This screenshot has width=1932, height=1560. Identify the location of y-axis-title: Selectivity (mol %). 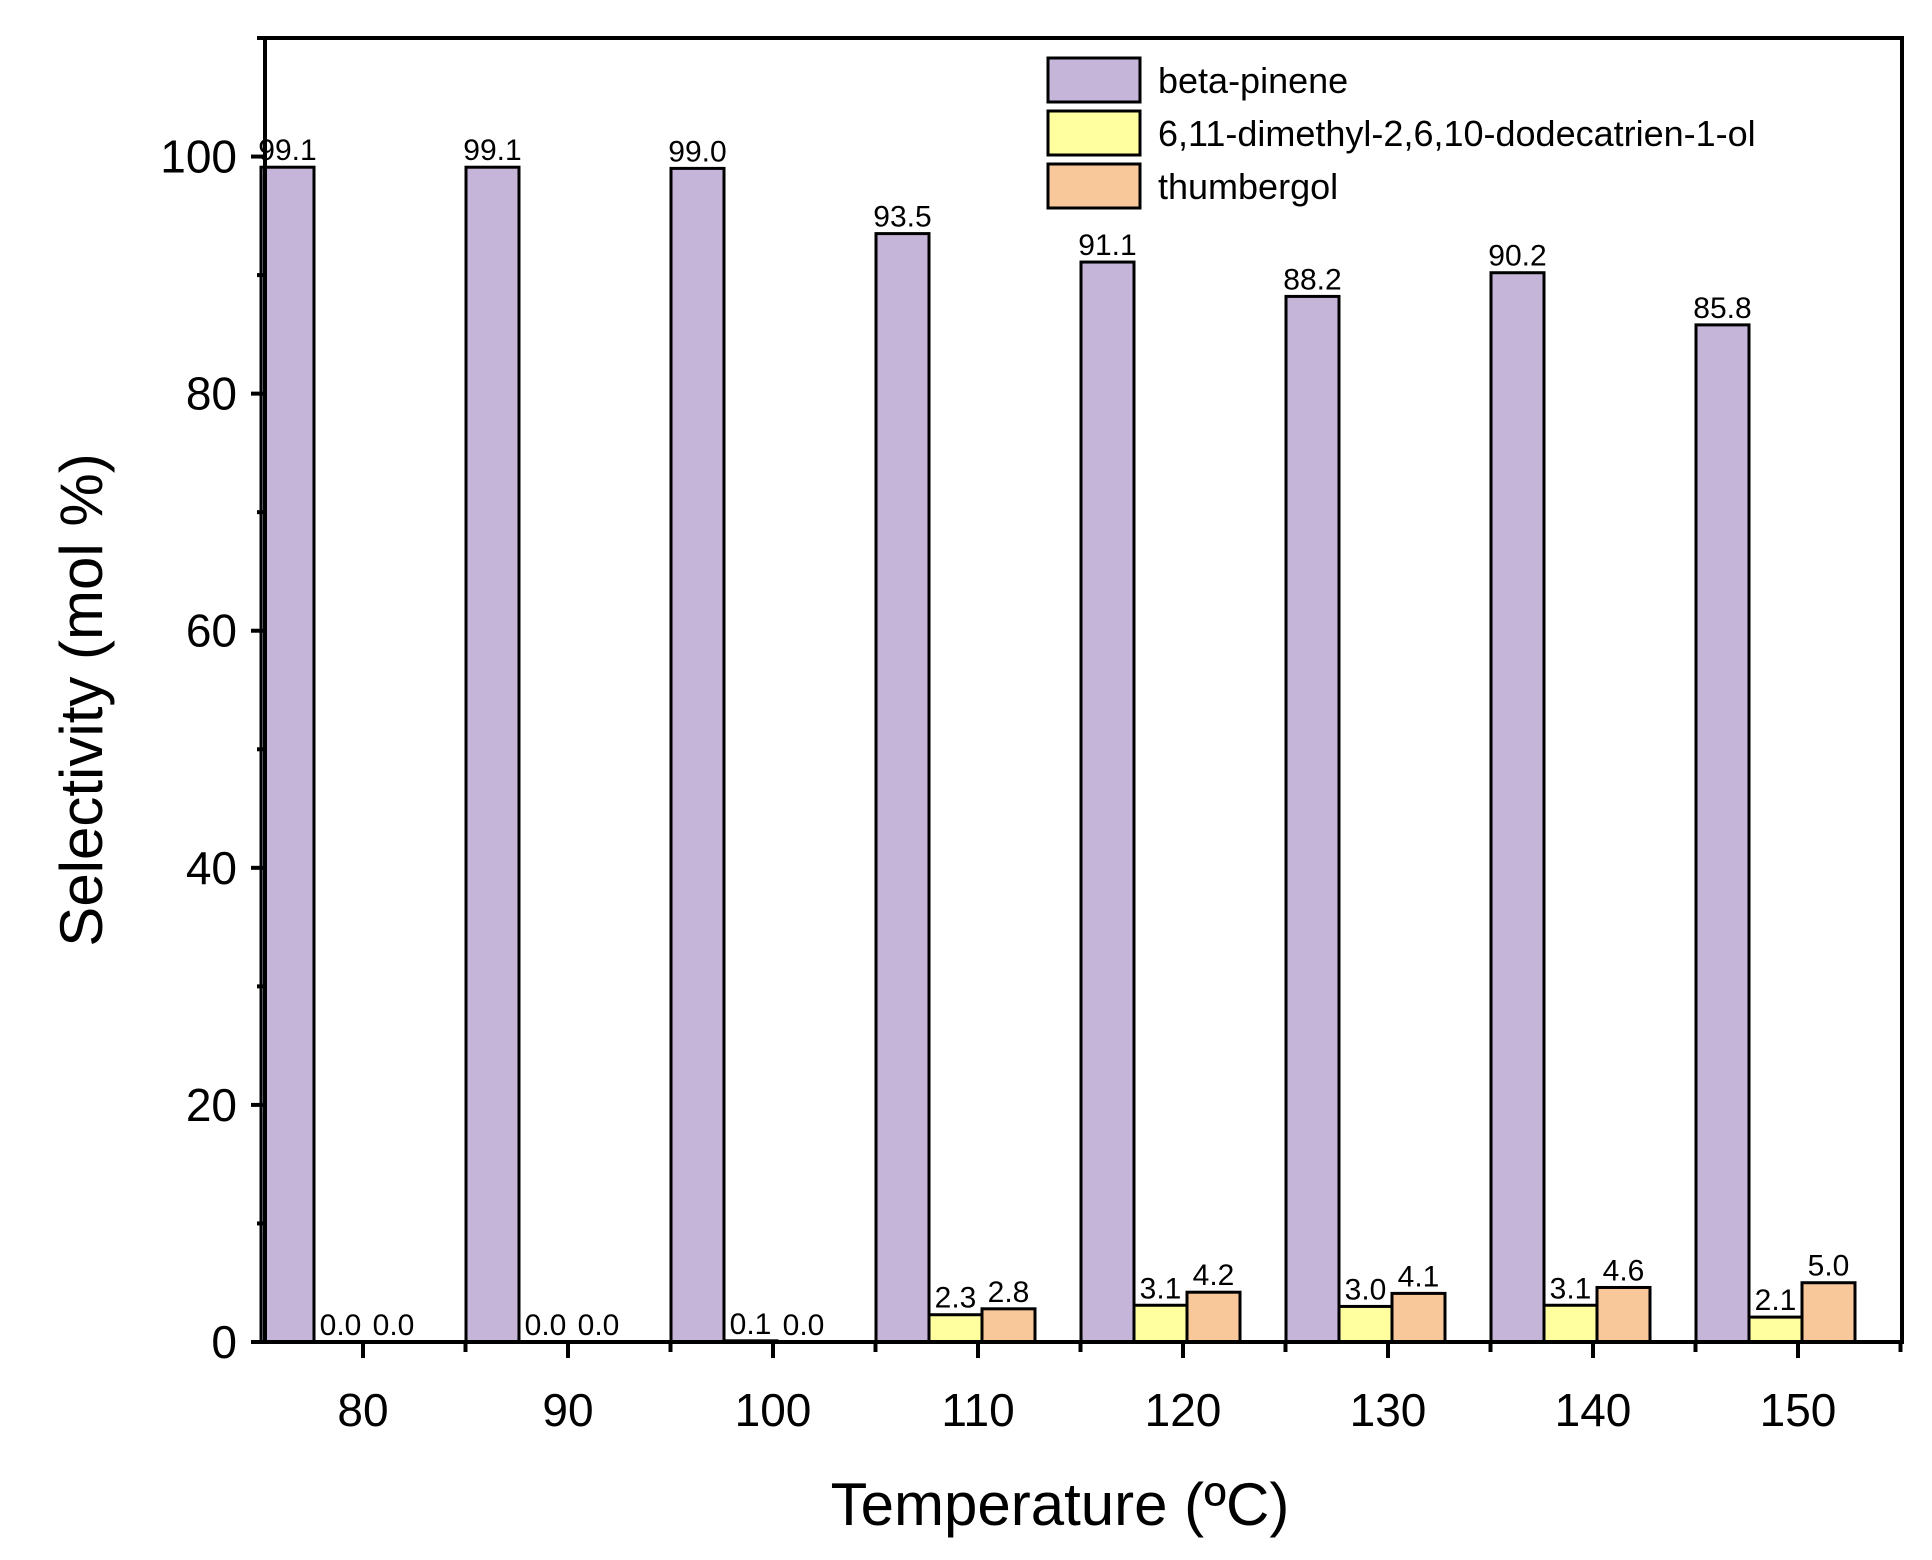
(81, 699).